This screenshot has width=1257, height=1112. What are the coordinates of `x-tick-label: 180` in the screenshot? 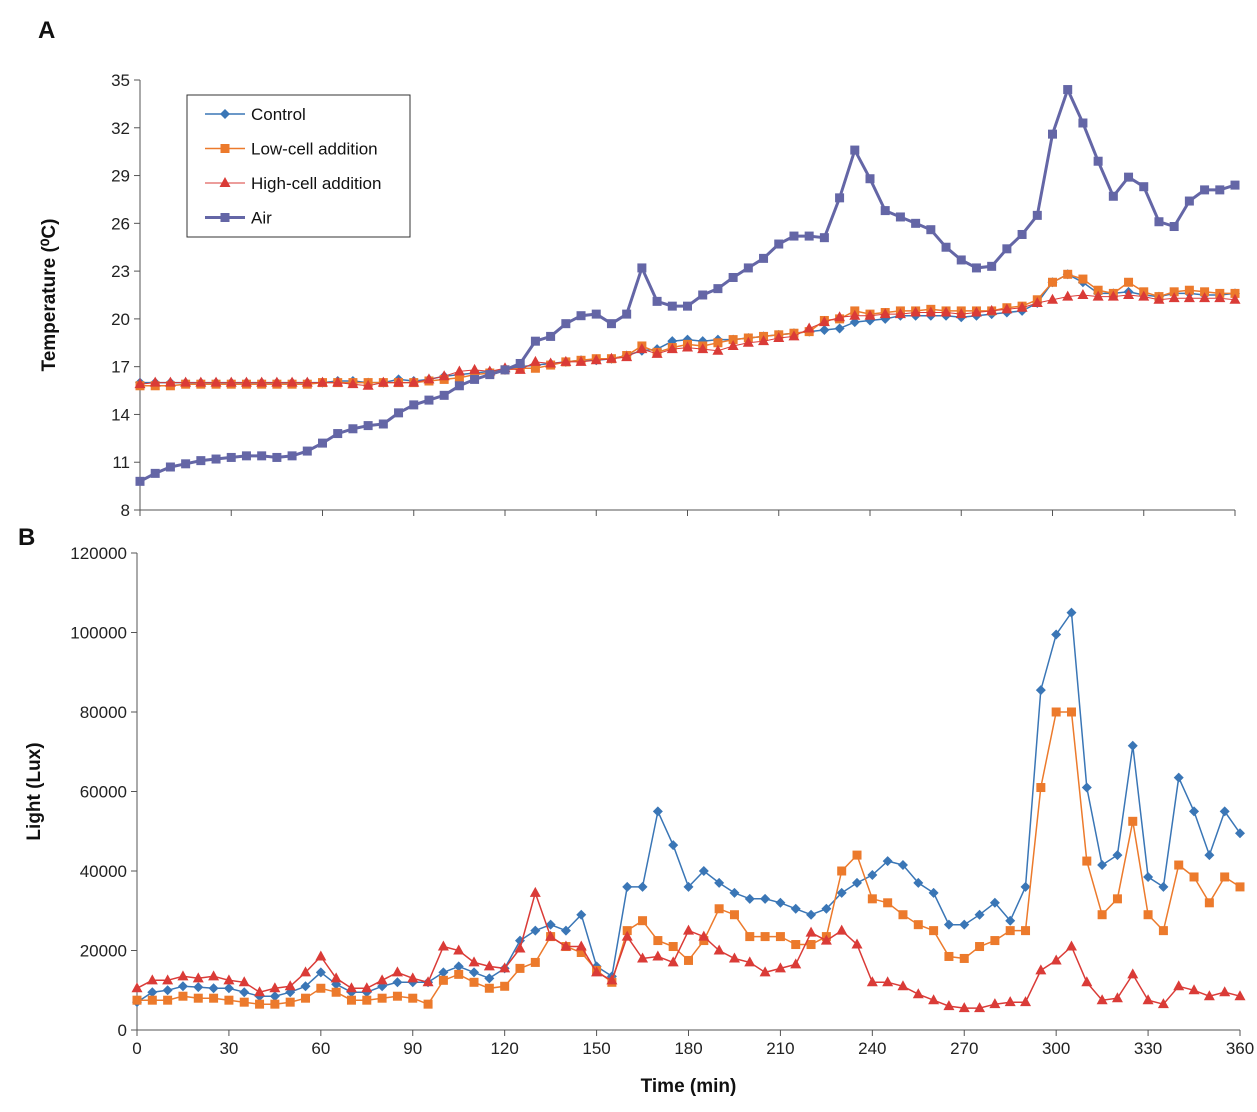 It's located at (688, 1048).